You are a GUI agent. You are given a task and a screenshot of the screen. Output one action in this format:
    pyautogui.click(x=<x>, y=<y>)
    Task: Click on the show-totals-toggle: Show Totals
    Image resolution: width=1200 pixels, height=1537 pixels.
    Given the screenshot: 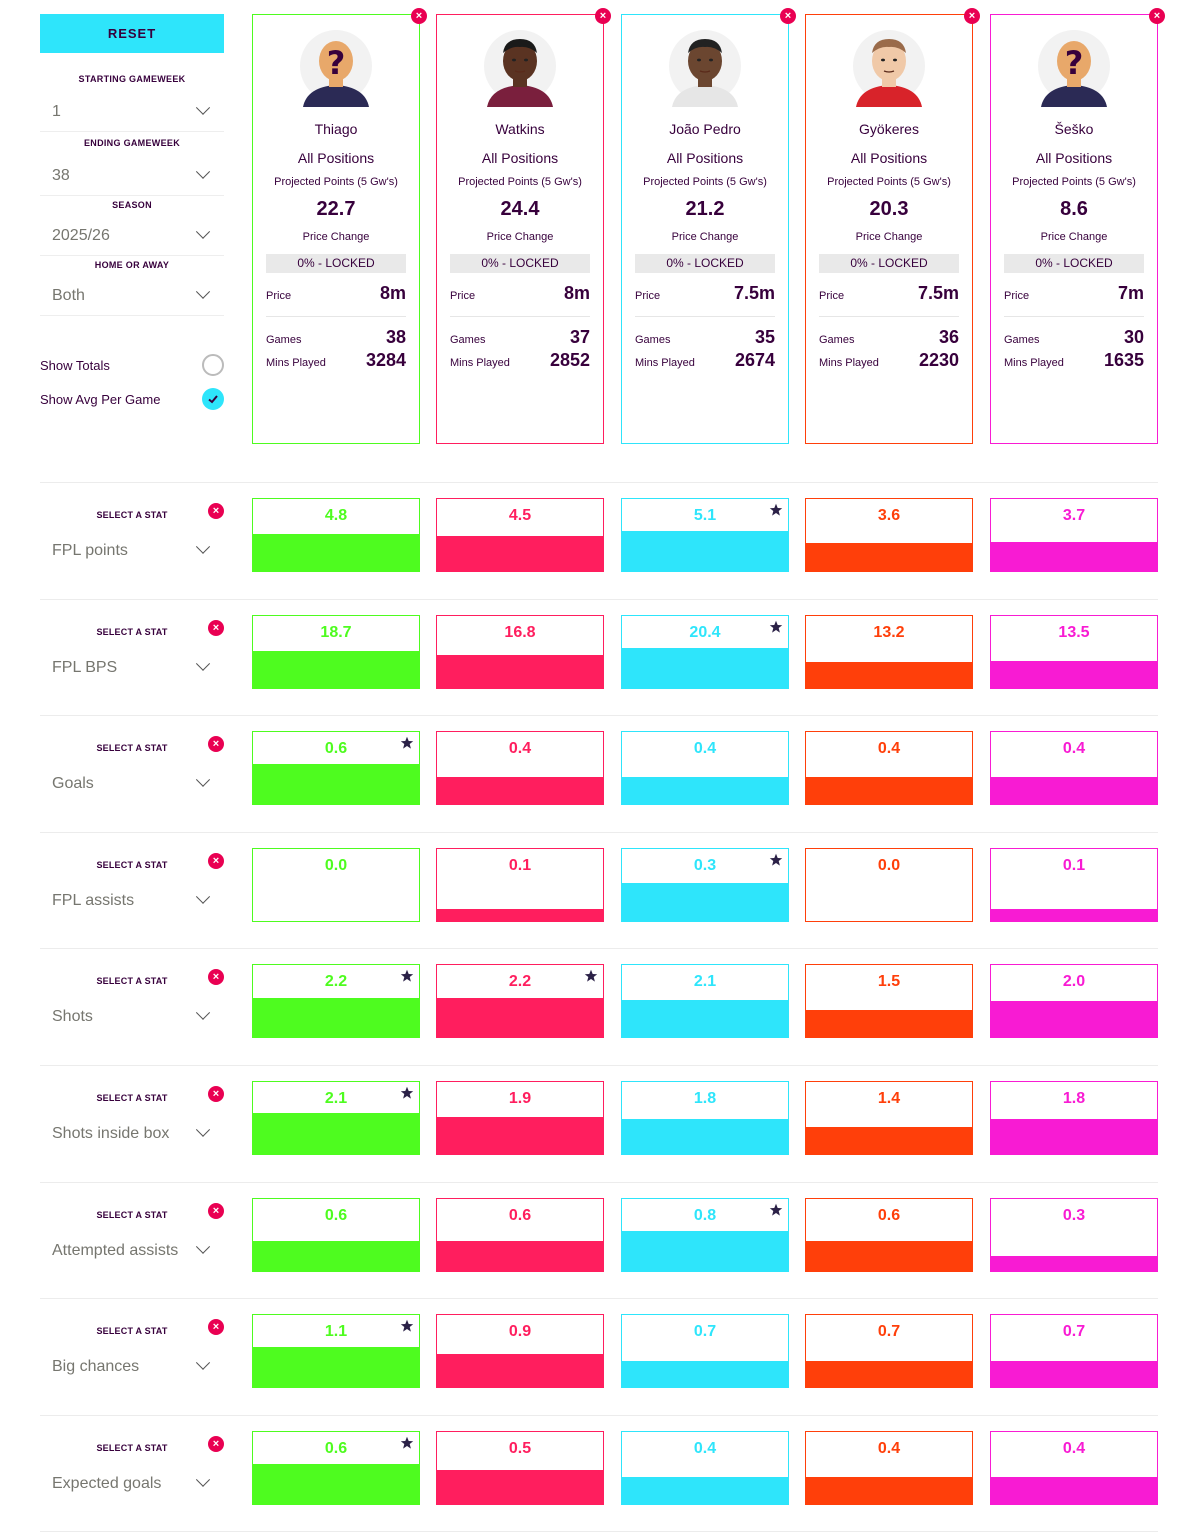 What is the action you would take?
    pyautogui.click(x=132, y=365)
    